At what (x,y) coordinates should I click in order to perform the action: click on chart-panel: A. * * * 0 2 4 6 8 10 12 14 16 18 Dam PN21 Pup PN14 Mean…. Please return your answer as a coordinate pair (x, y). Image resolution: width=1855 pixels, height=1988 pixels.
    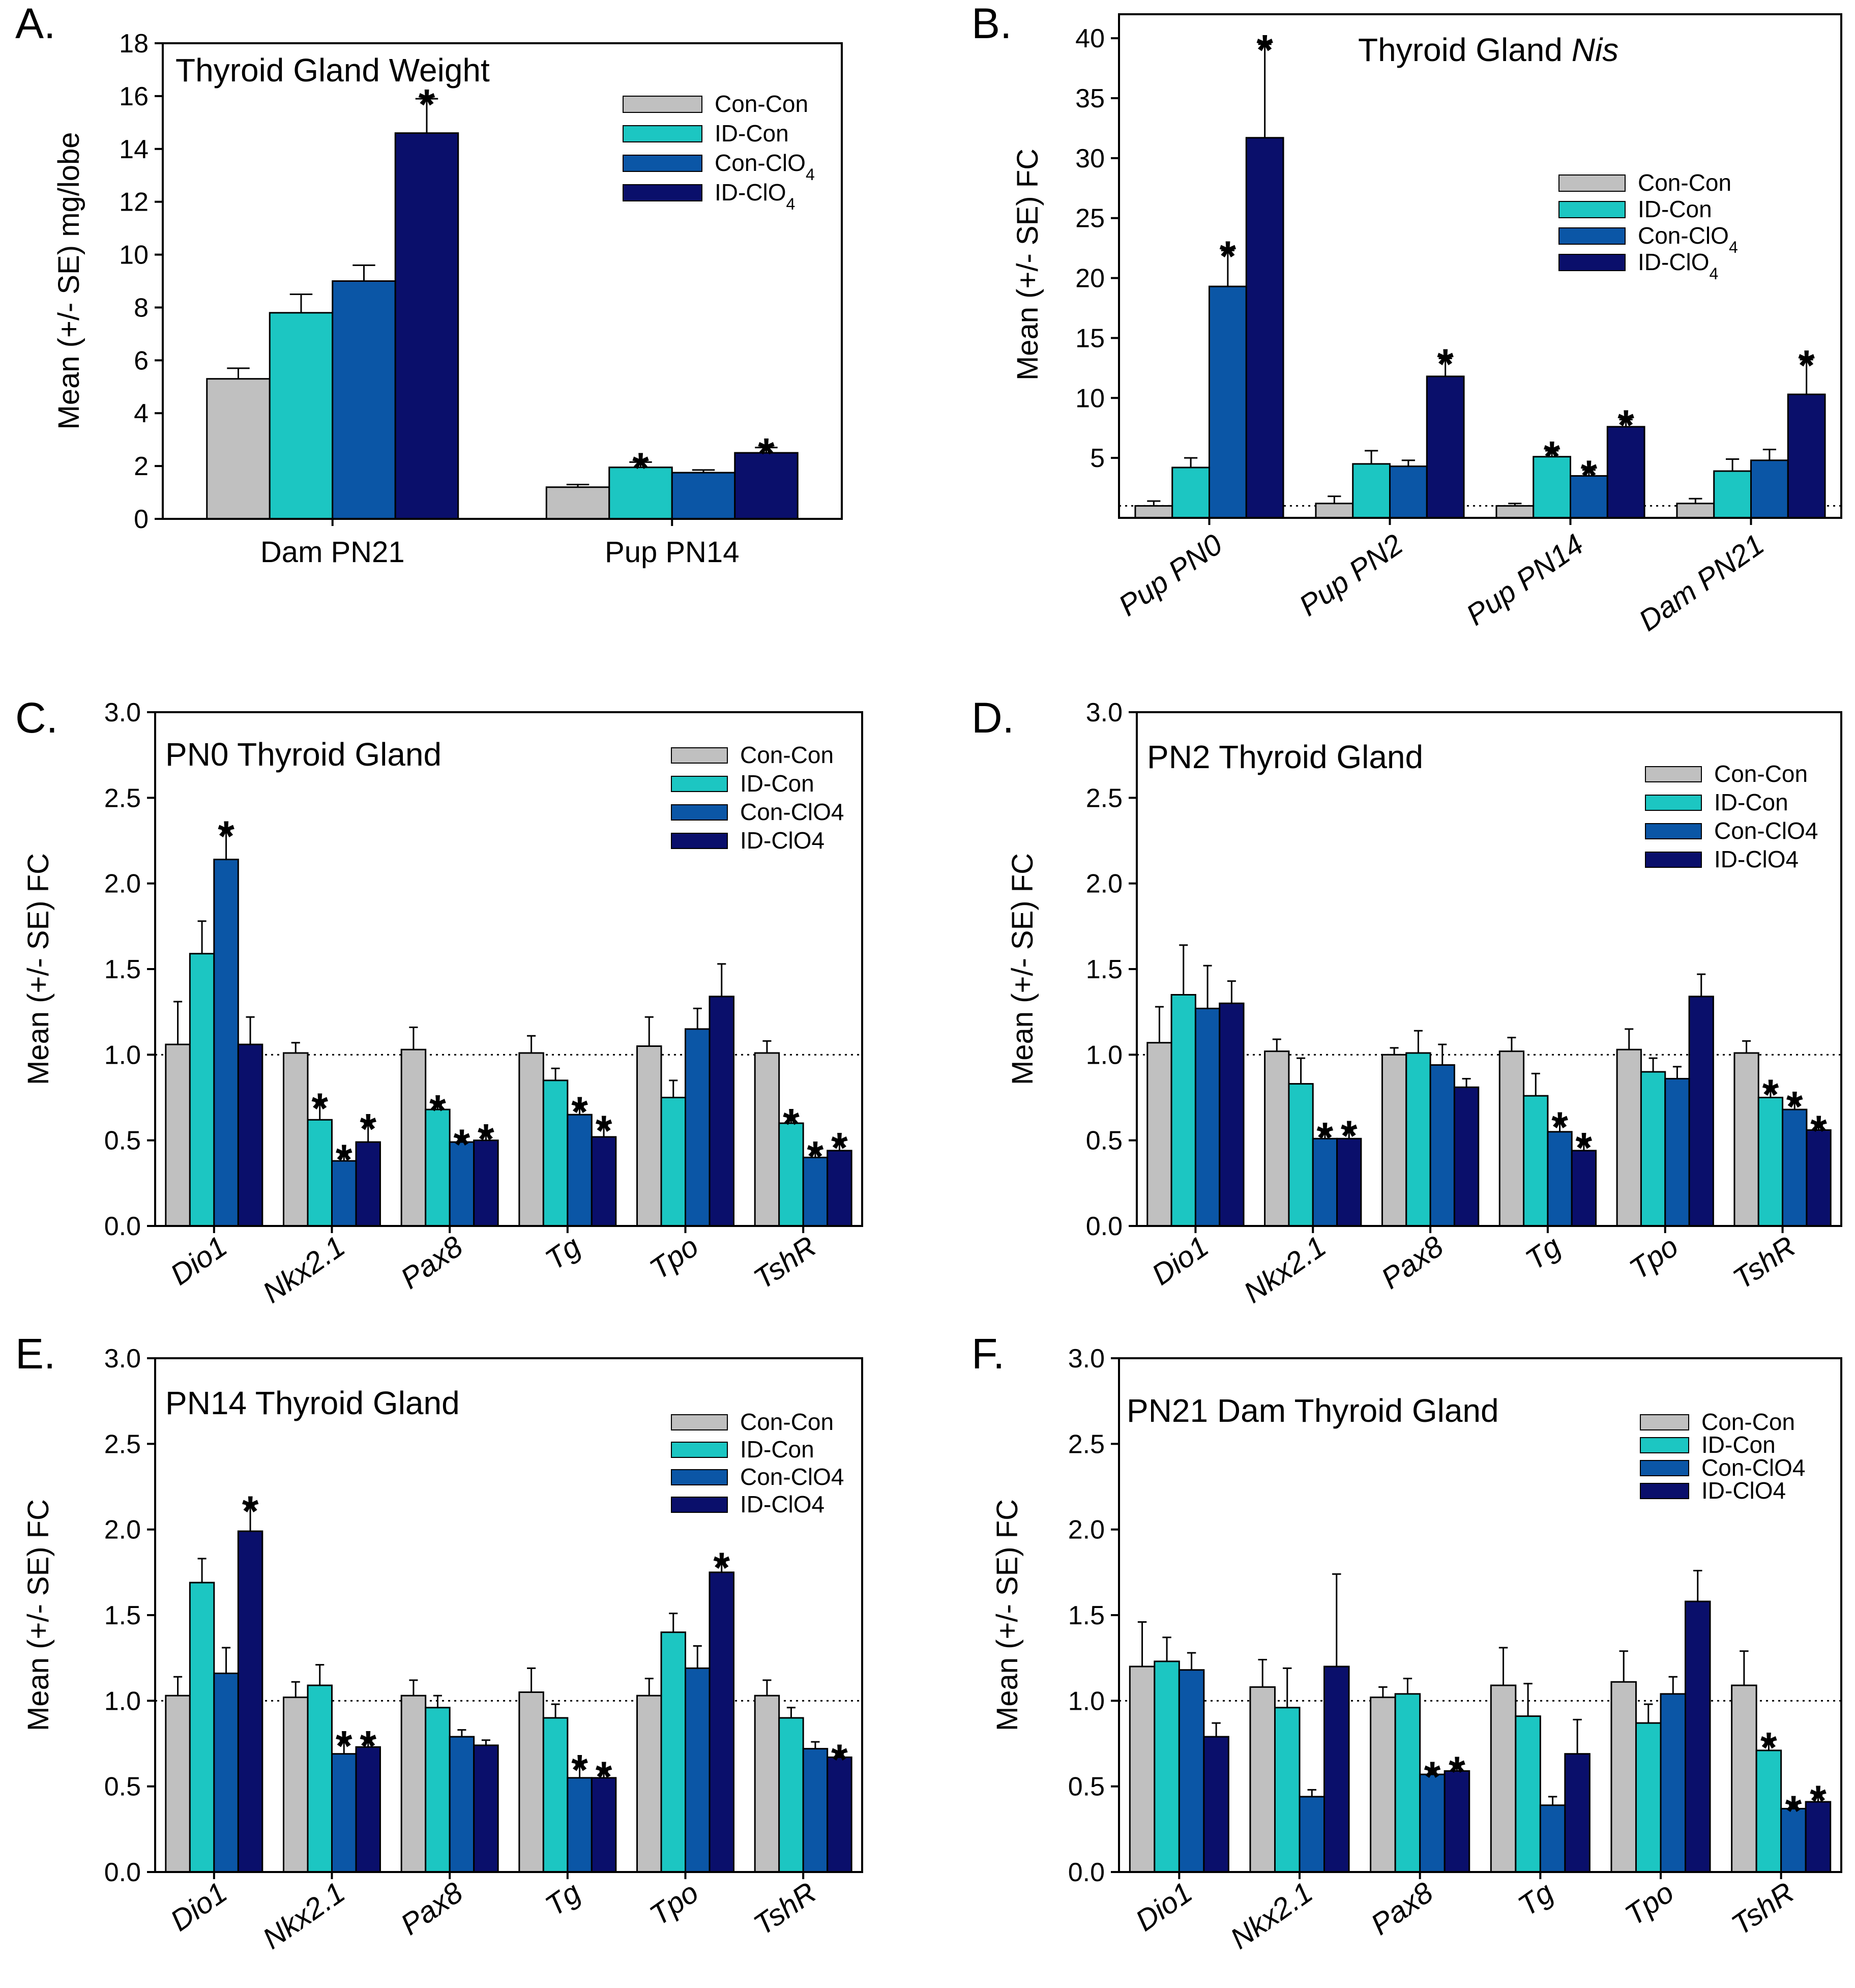
    Looking at the image, I should click on (429, 284).